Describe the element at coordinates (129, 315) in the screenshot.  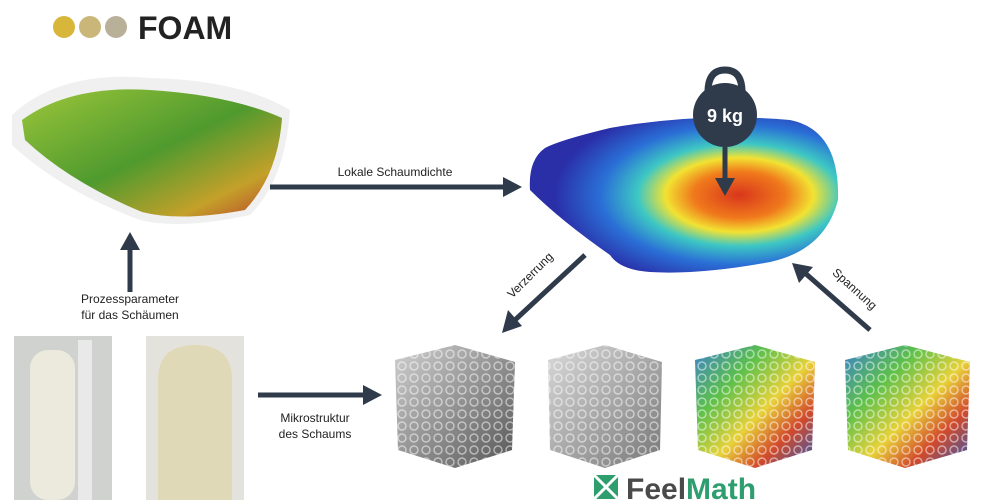
I see `label: für das Schäumen` at that location.